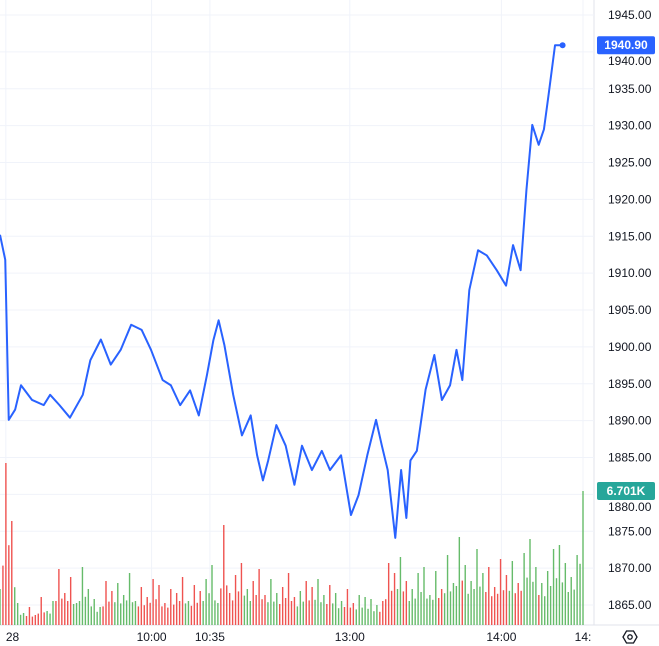 This screenshot has height=646, width=659. I want to click on y-tick-label: 1905.00, so click(630, 310).